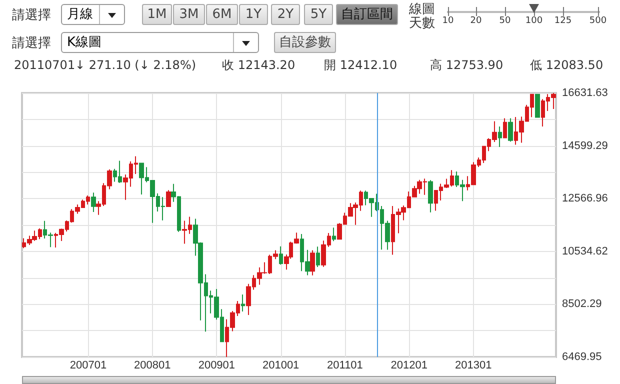 The height and width of the screenshot is (384, 620). What do you see at coordinates (135, 65) in the screenshot?
I see `text: ↓ 271.10 (↓ 2.18%)` at bounding box center [135, 65].